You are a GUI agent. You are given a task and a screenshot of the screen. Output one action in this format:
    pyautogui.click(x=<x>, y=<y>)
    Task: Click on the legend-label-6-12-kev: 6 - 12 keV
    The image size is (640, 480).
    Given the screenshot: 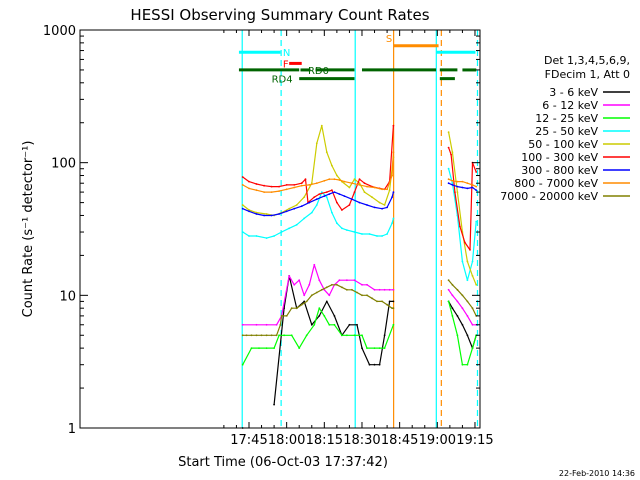 What is the action you would take?
    pyautogui.click(x=570, y=105)
    